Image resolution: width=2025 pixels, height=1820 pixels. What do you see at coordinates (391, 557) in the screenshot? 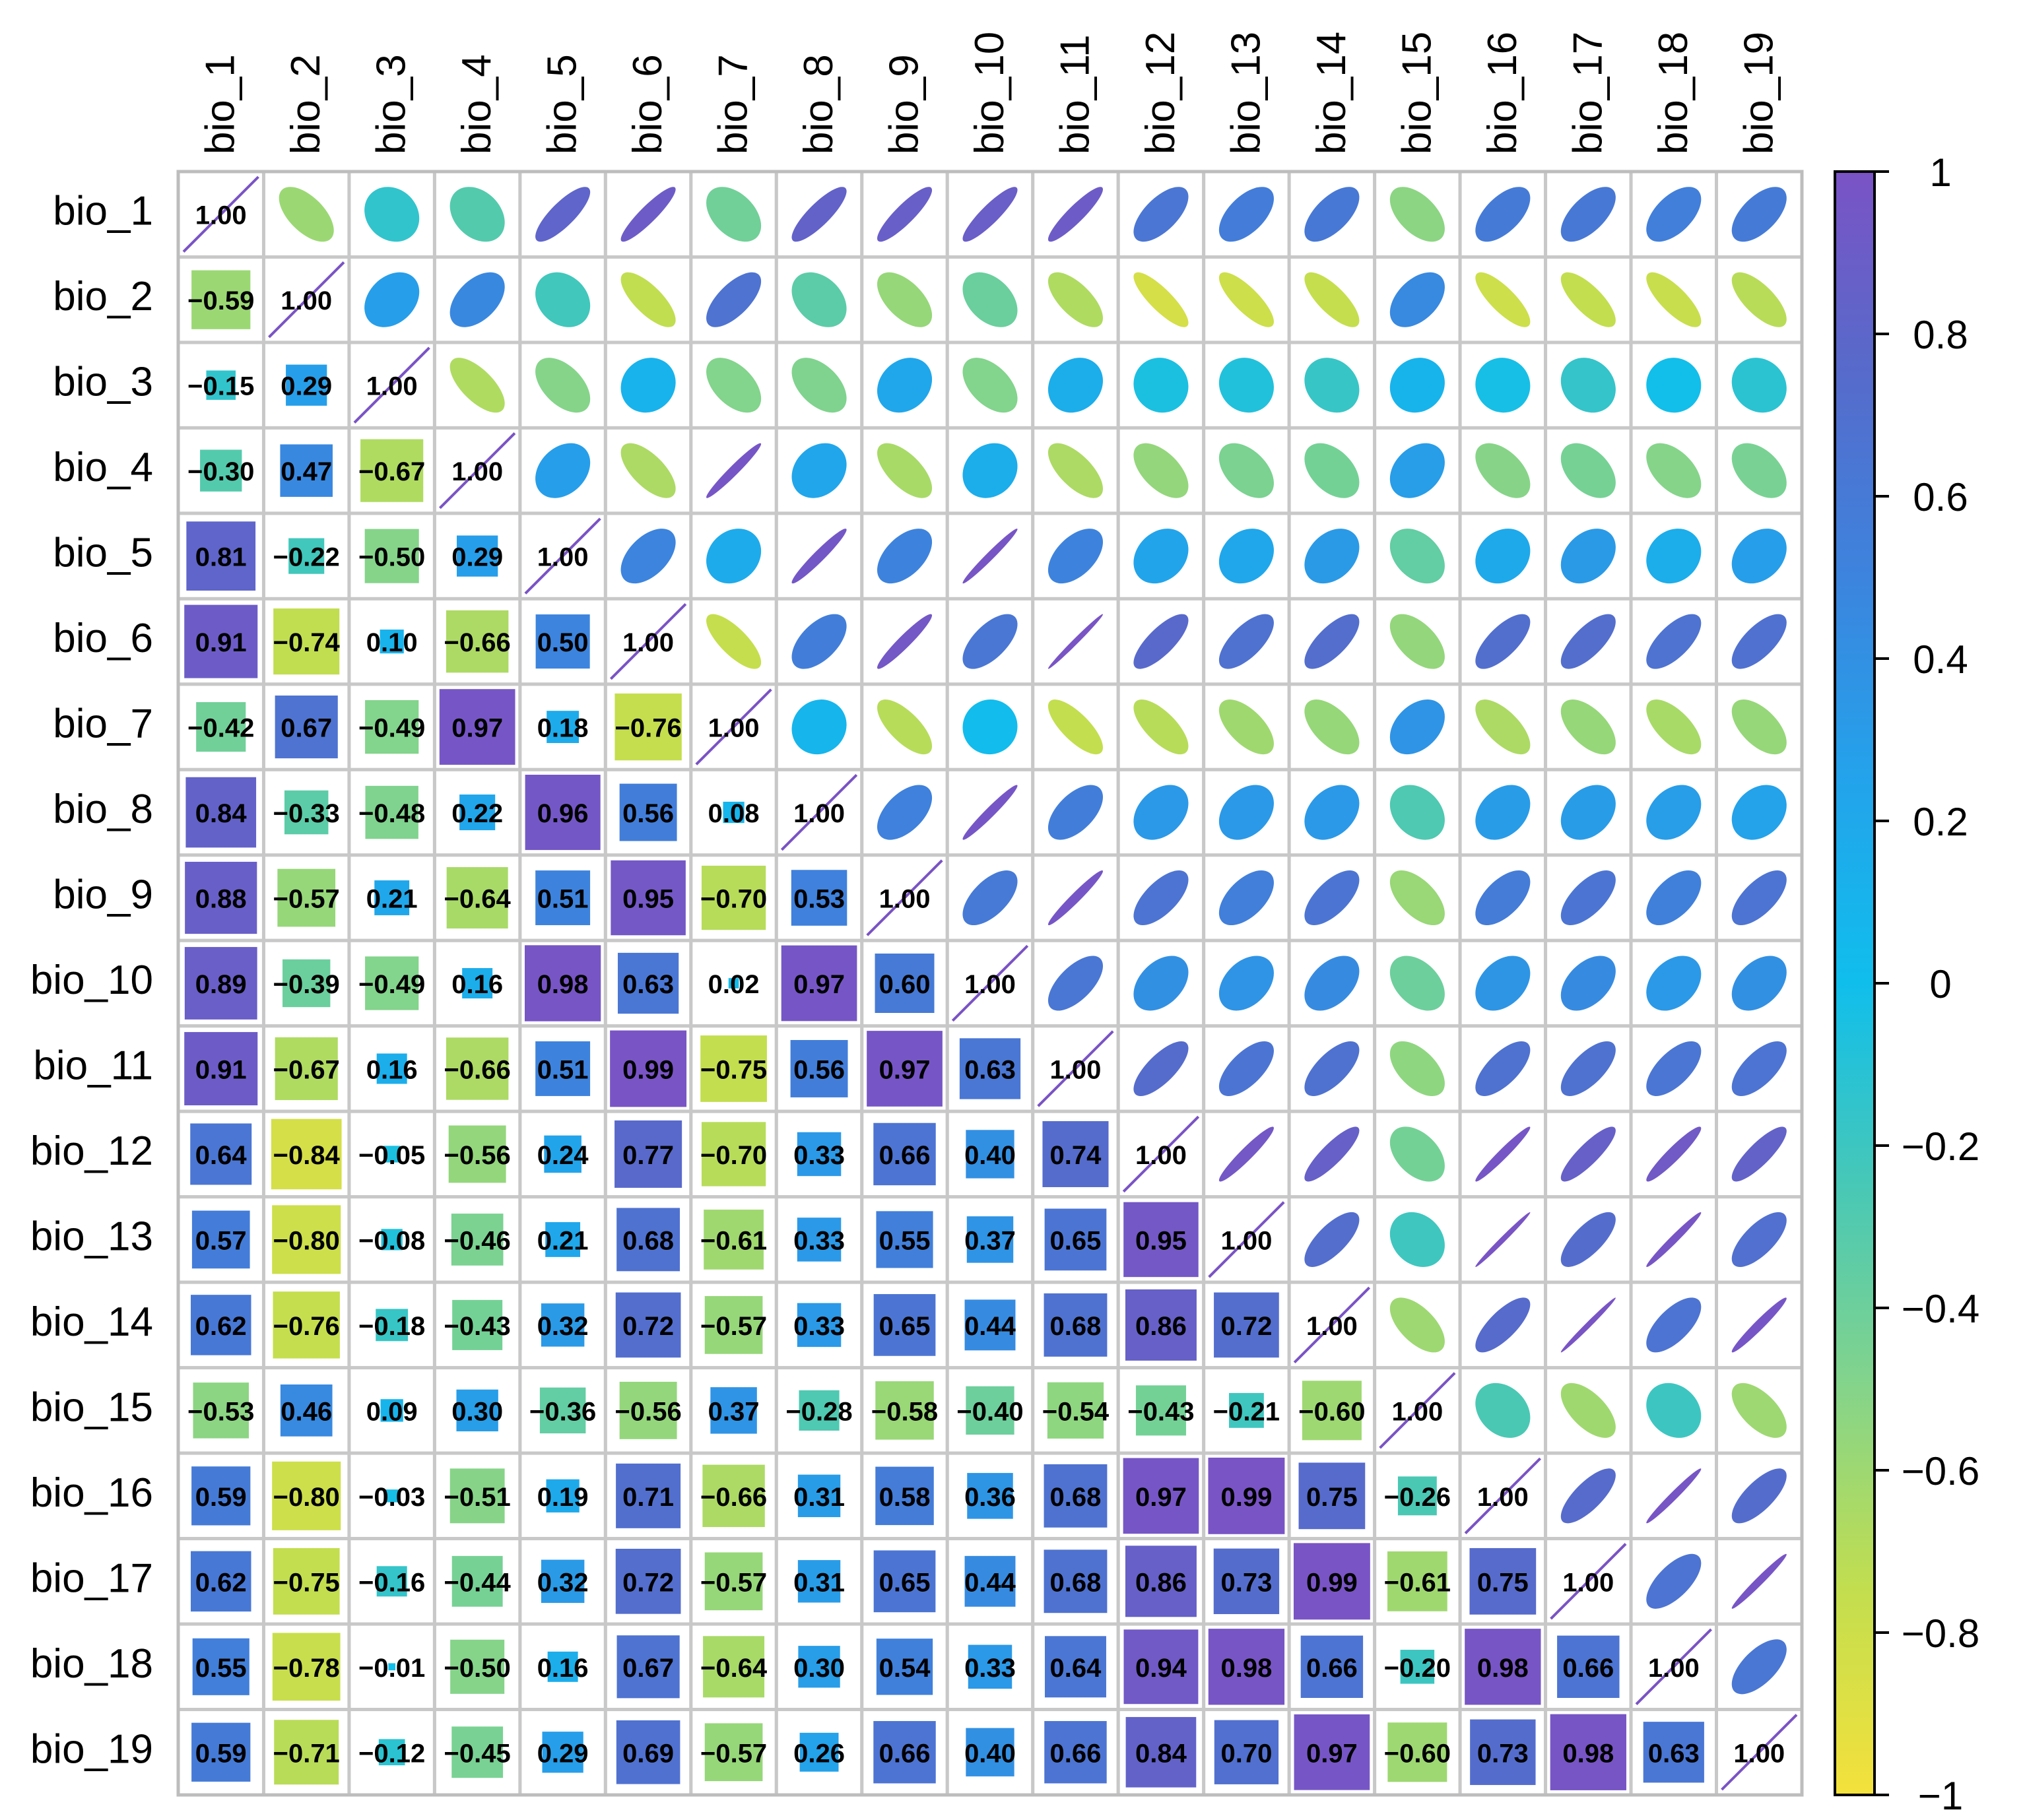
I see `value-label-bio_5-bio_3: −0.50` at bounding box center [391, 557].